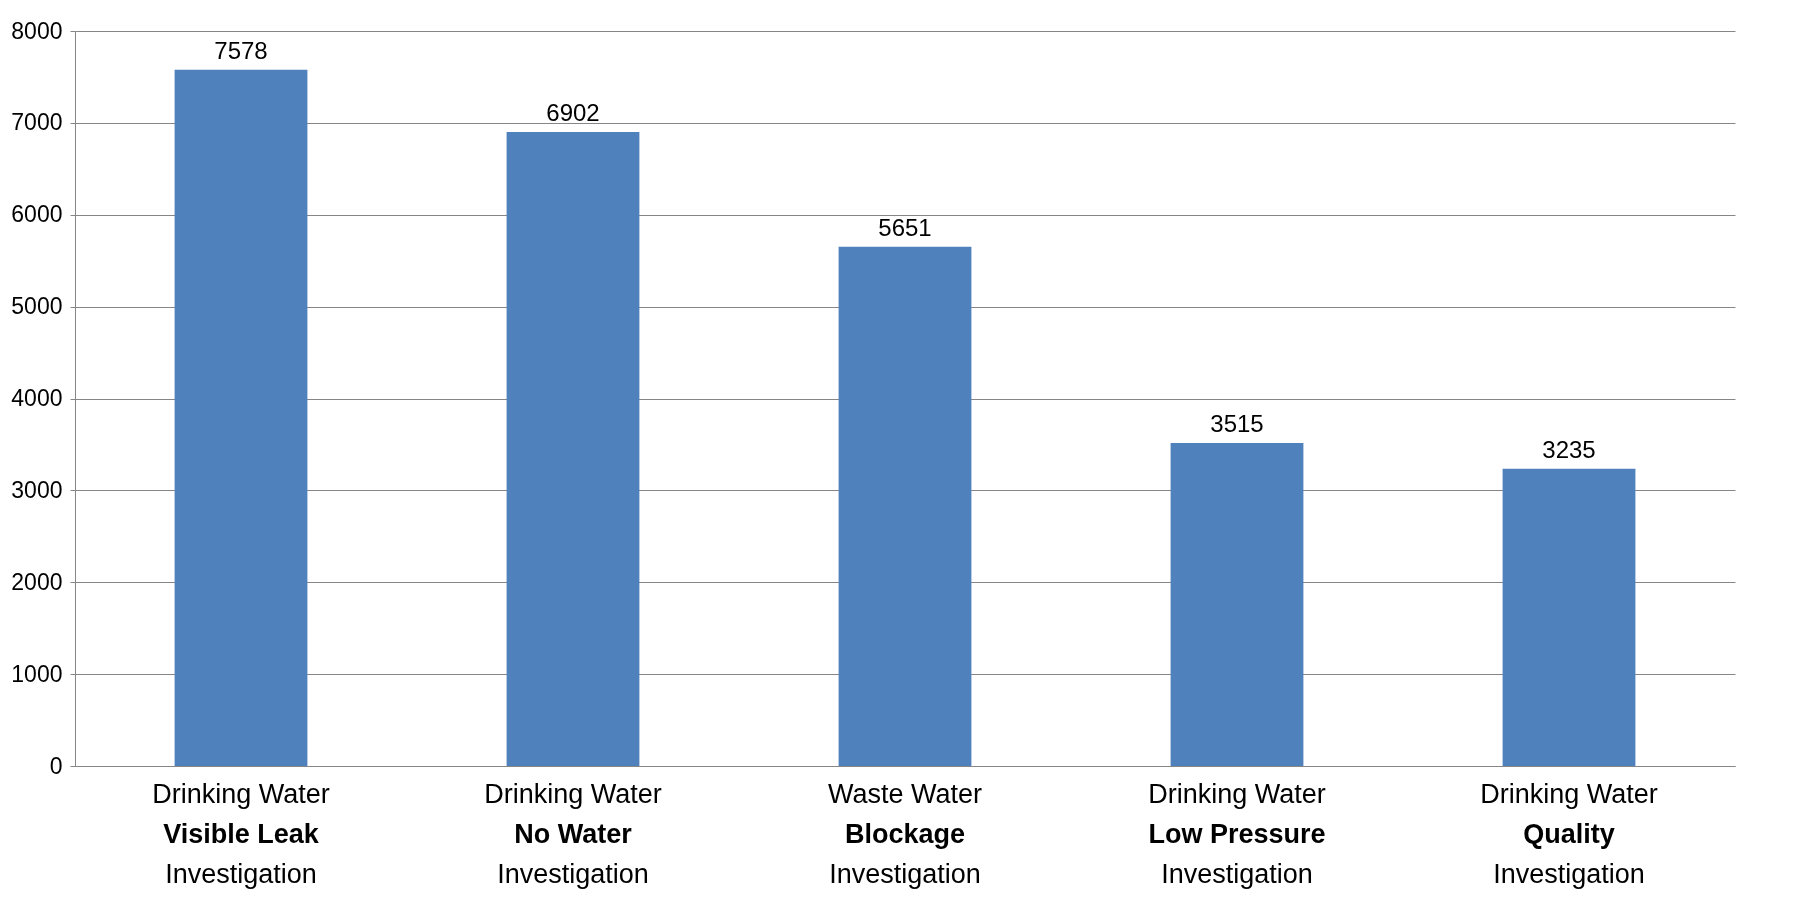 Image resolution: width=1794 pixels, height=907 pixels. I want to click on category-label: Drinking Water Low Pressure Investigation, so click(1237, 834).